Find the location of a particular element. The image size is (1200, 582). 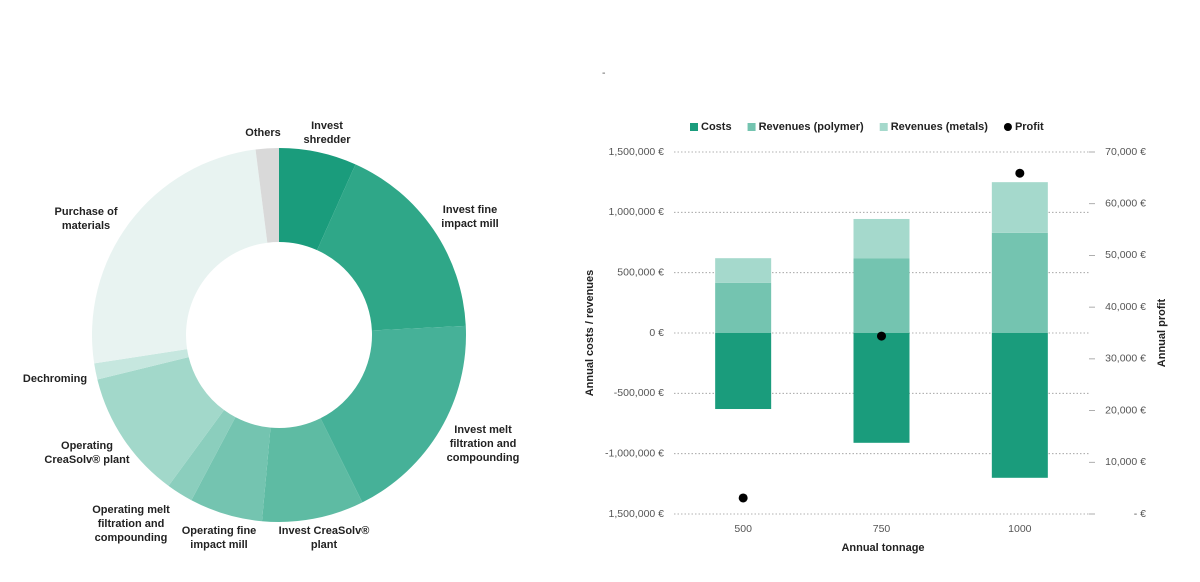

x-axis-title: Annual tonnage is located at coordinates (882, 548).